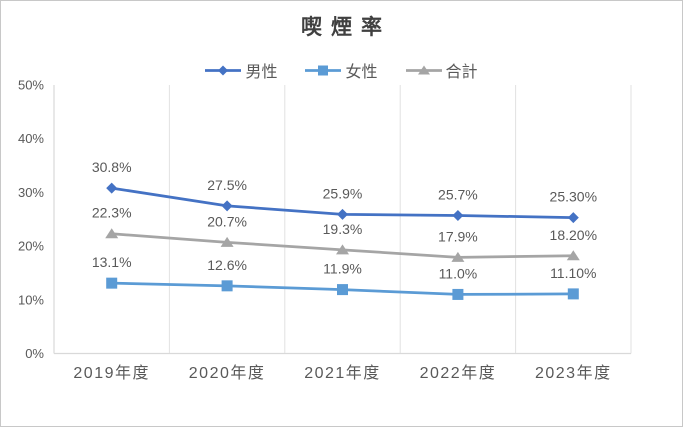 The height and width of the screenshot is (427, 683). I want to click on data-label: 25.9%, so click(343, 193).